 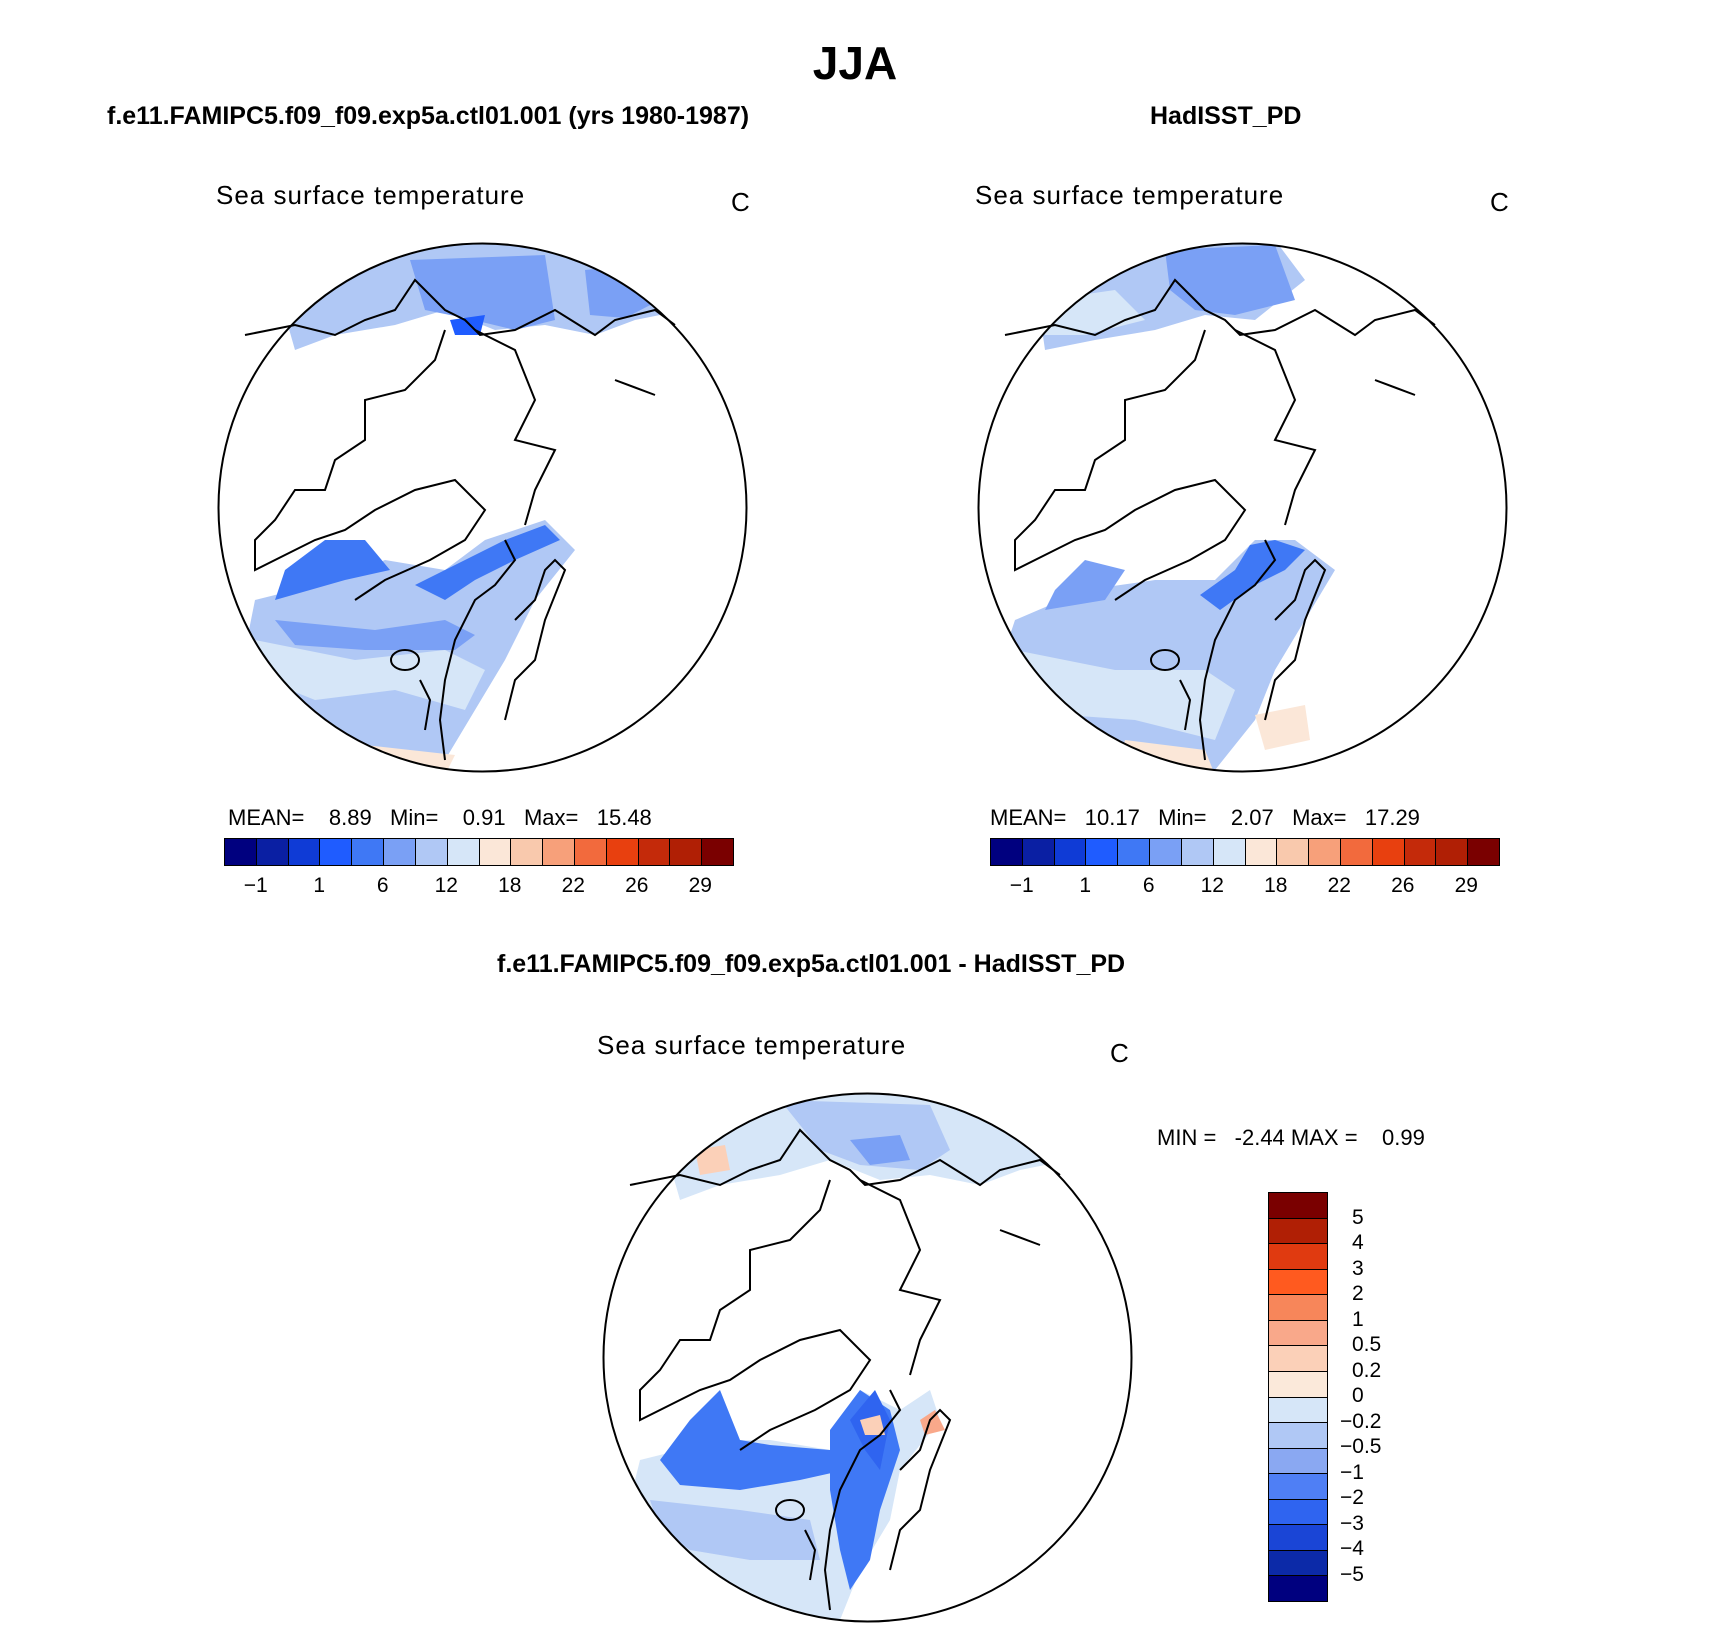 I want to click on panel-1-field-title: Sea surface temperature, so click(x=371, y=195).